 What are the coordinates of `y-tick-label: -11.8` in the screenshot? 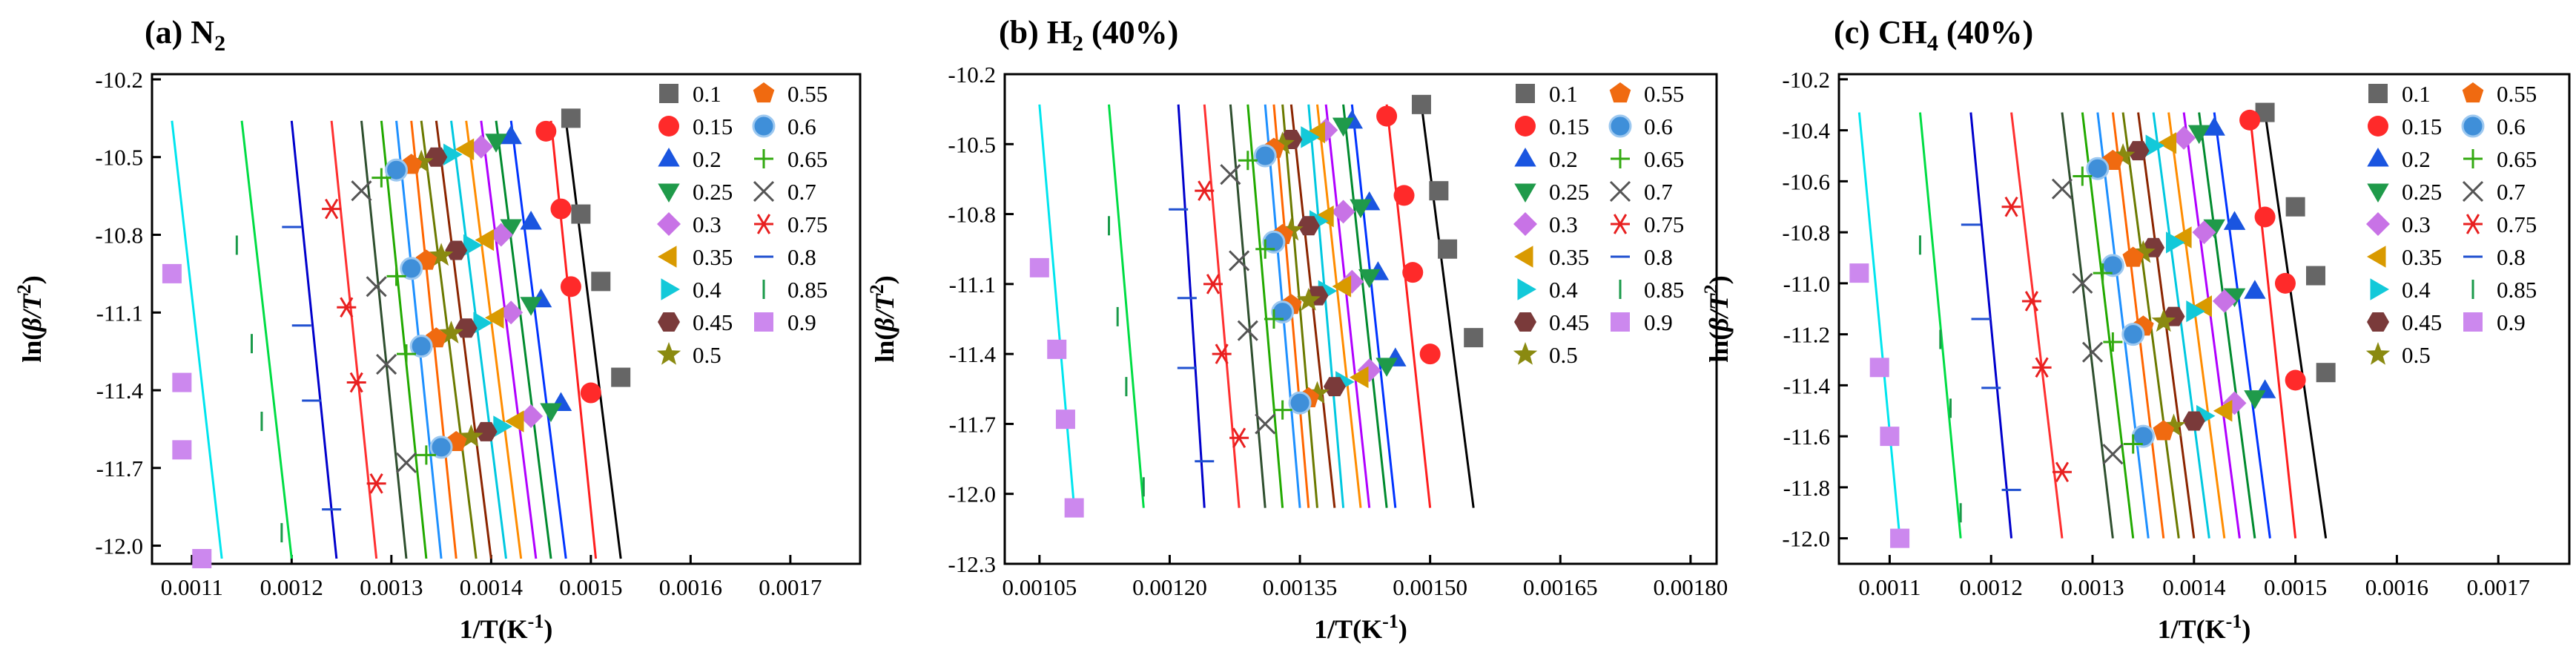 It's located at (1806, 488).